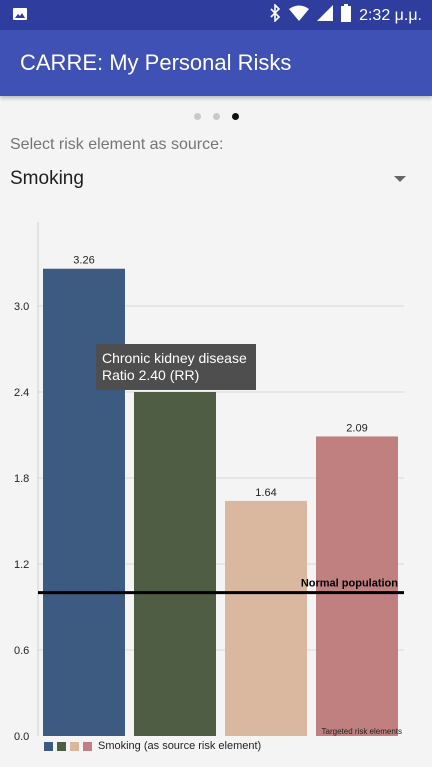 This screenshot has width=432, height=767. What do you see at coordinates (216, 15) in the screenshot?
I see `status-bar: 2:32 μ.μ.` at bounding box center [216, 15].